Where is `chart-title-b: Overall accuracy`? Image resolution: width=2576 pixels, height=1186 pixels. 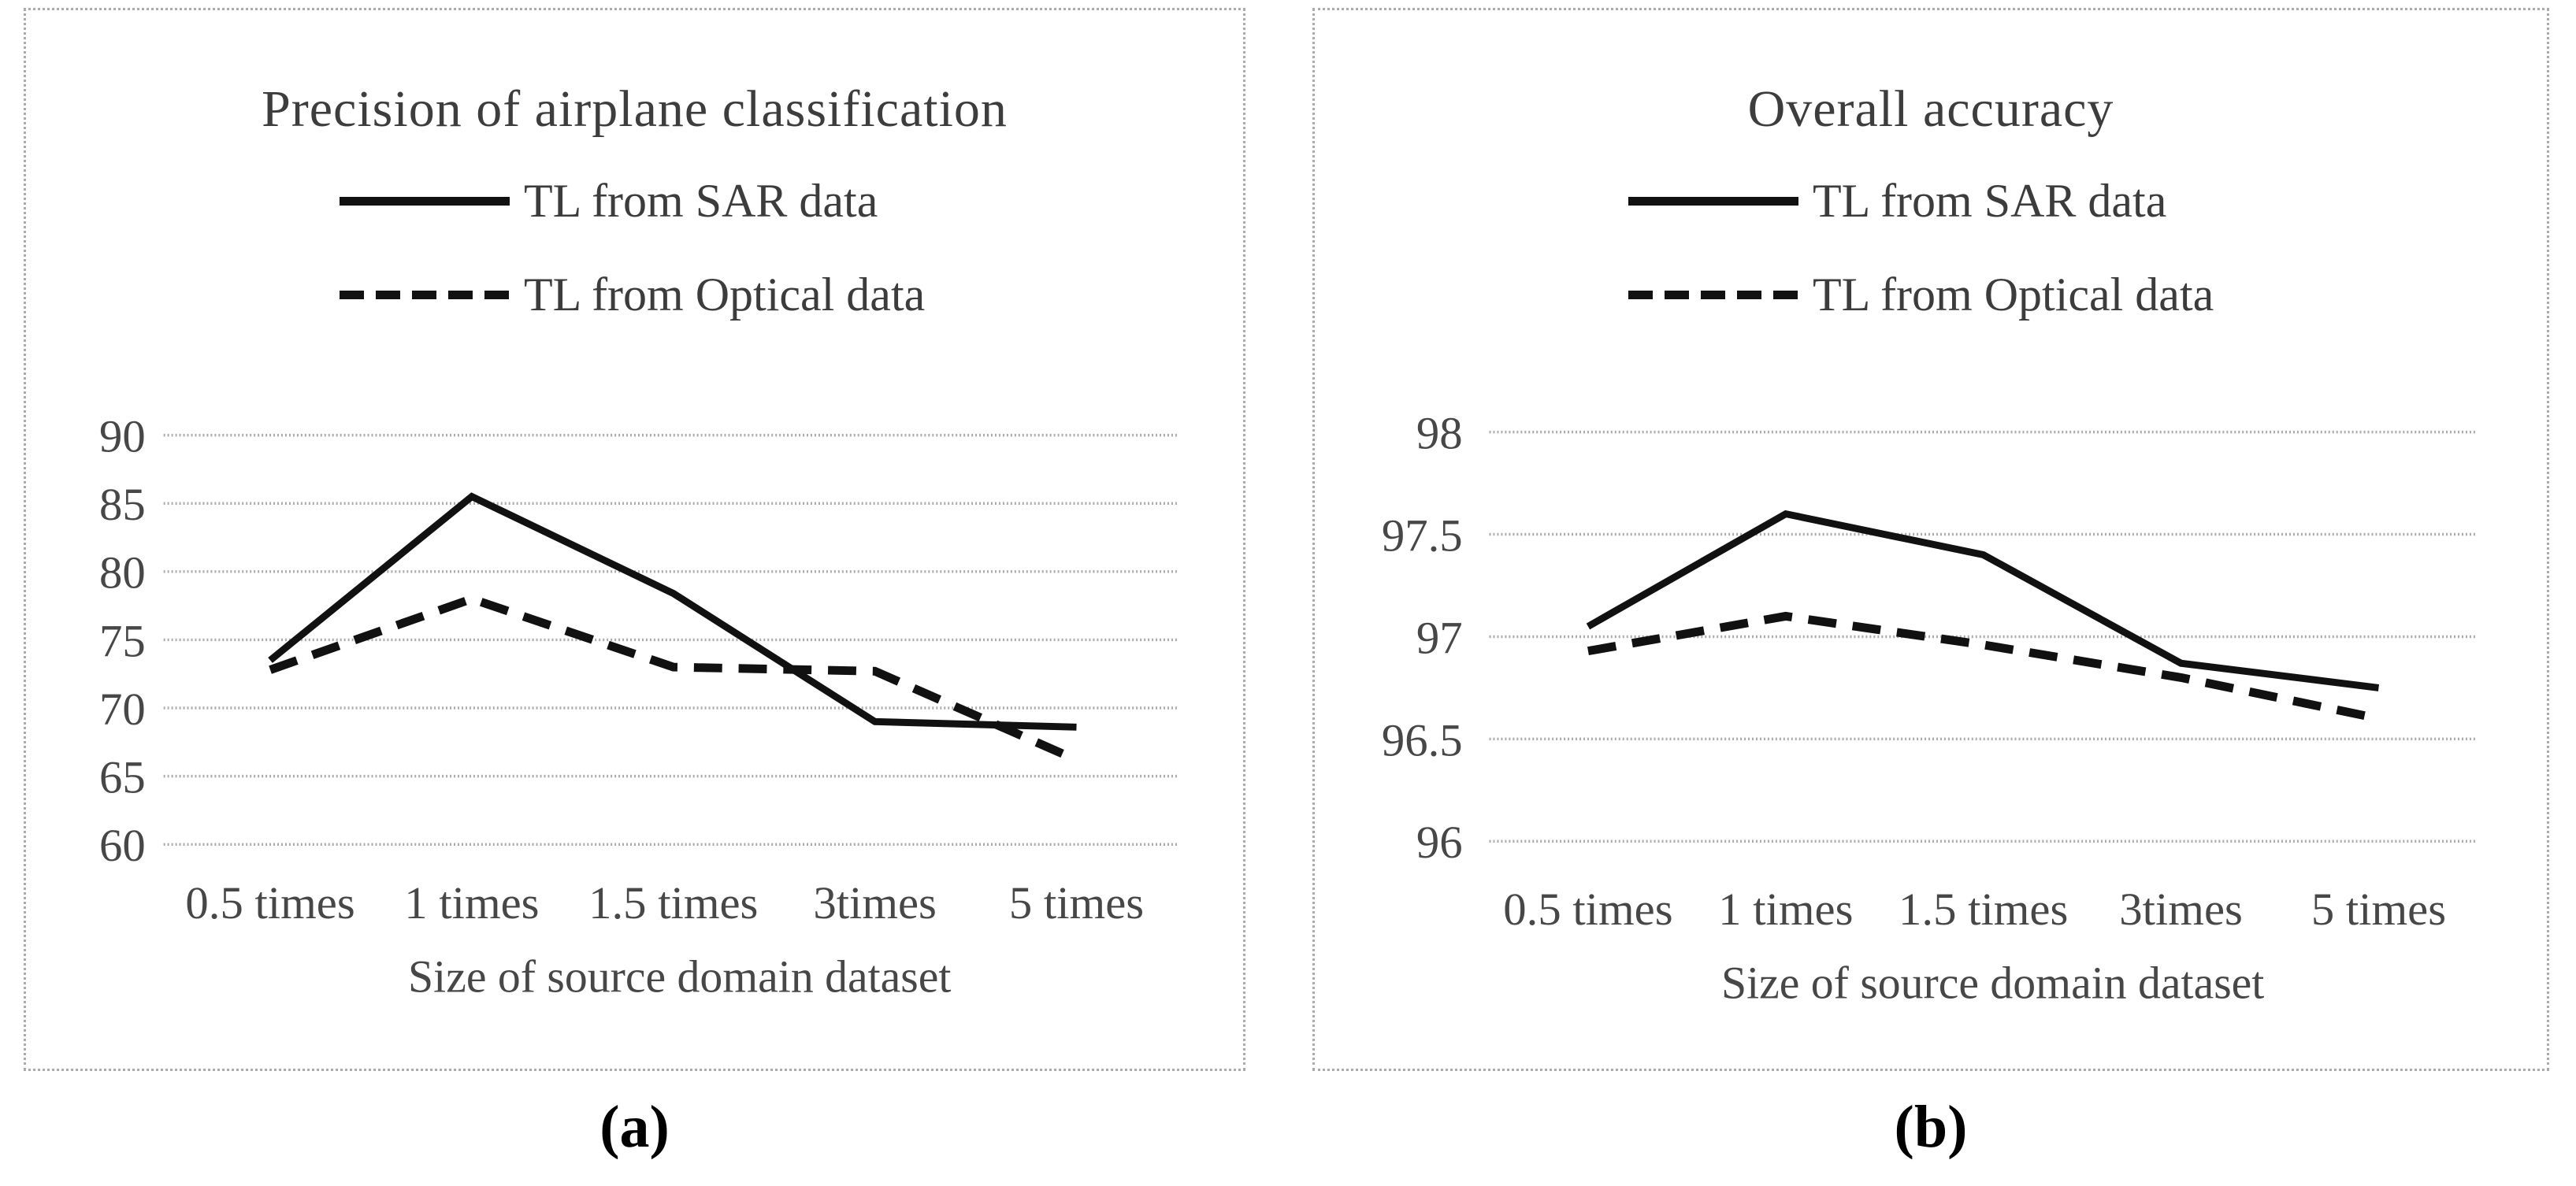
chart-title-b: Overall accuracy is located at coordinates (1930, 109).